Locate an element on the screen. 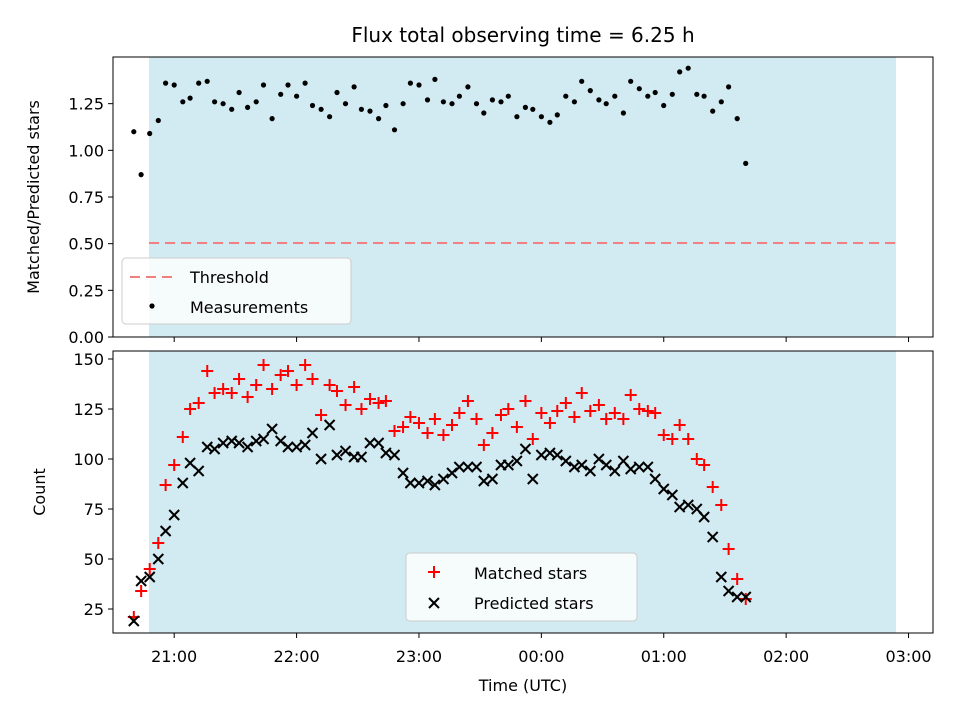  bottom-y-tick-label: 150 is located at coordinates (88, 359).